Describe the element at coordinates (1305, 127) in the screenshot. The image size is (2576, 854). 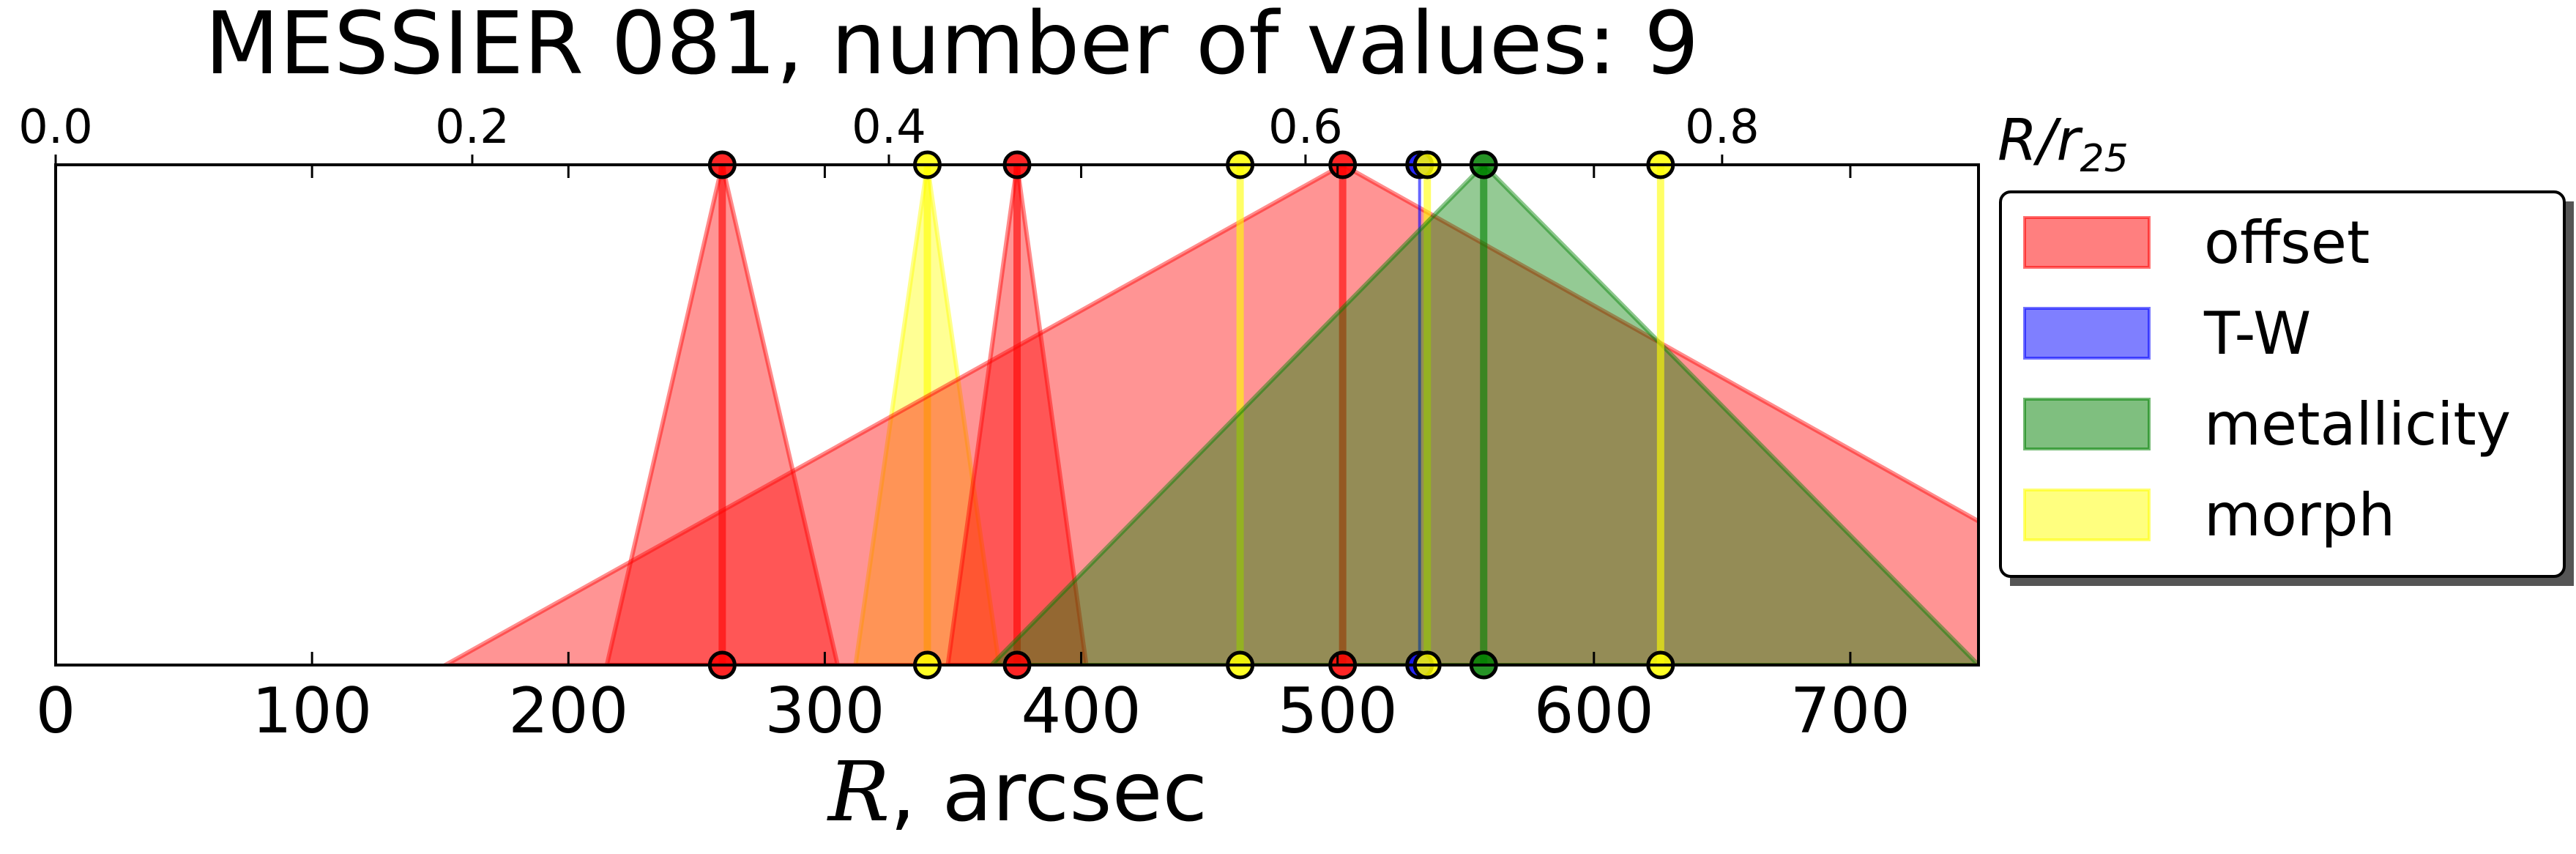
I see `top-tick-label: 0.6` at that location.